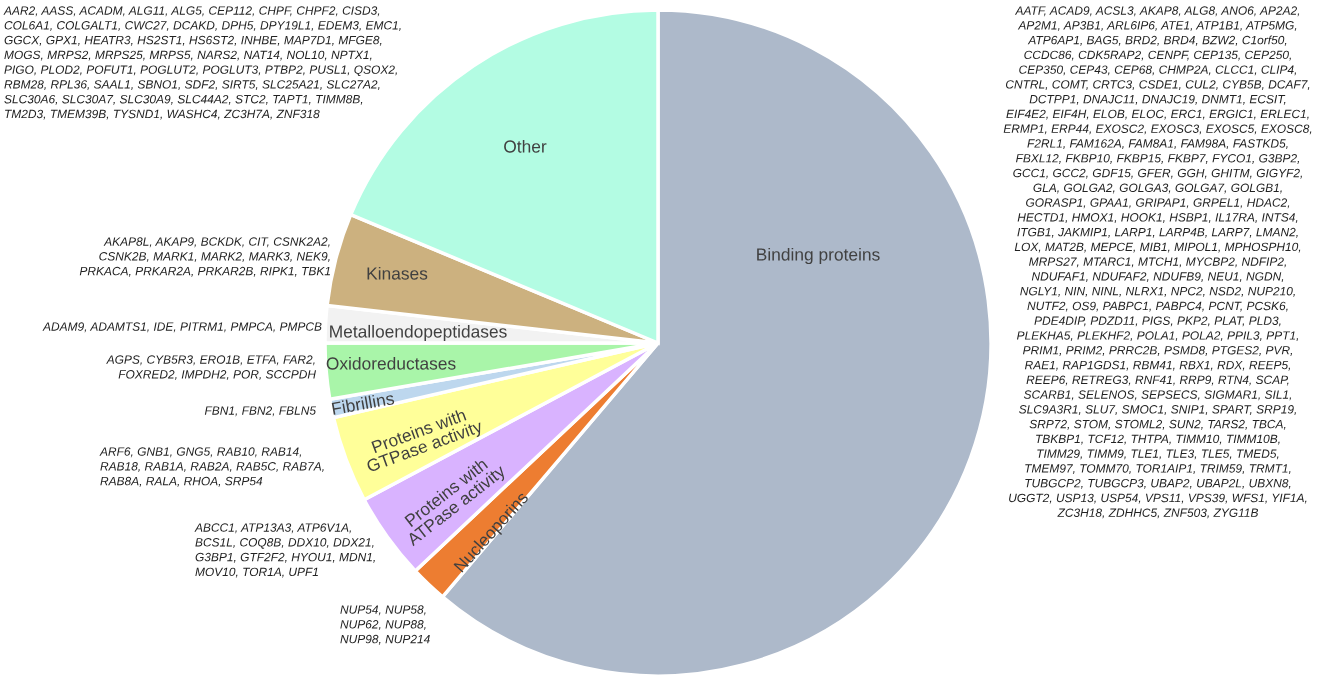 The image size is (1328, 681). What do you see at coordinates (211, 367) in the screenshot?
I see `text: AGPS, CYB5R3, ERO1B, ETFA, FAR2, FOXRED2, IMPDH2, POR, SCCPDH` at bounding box center [211, 367].